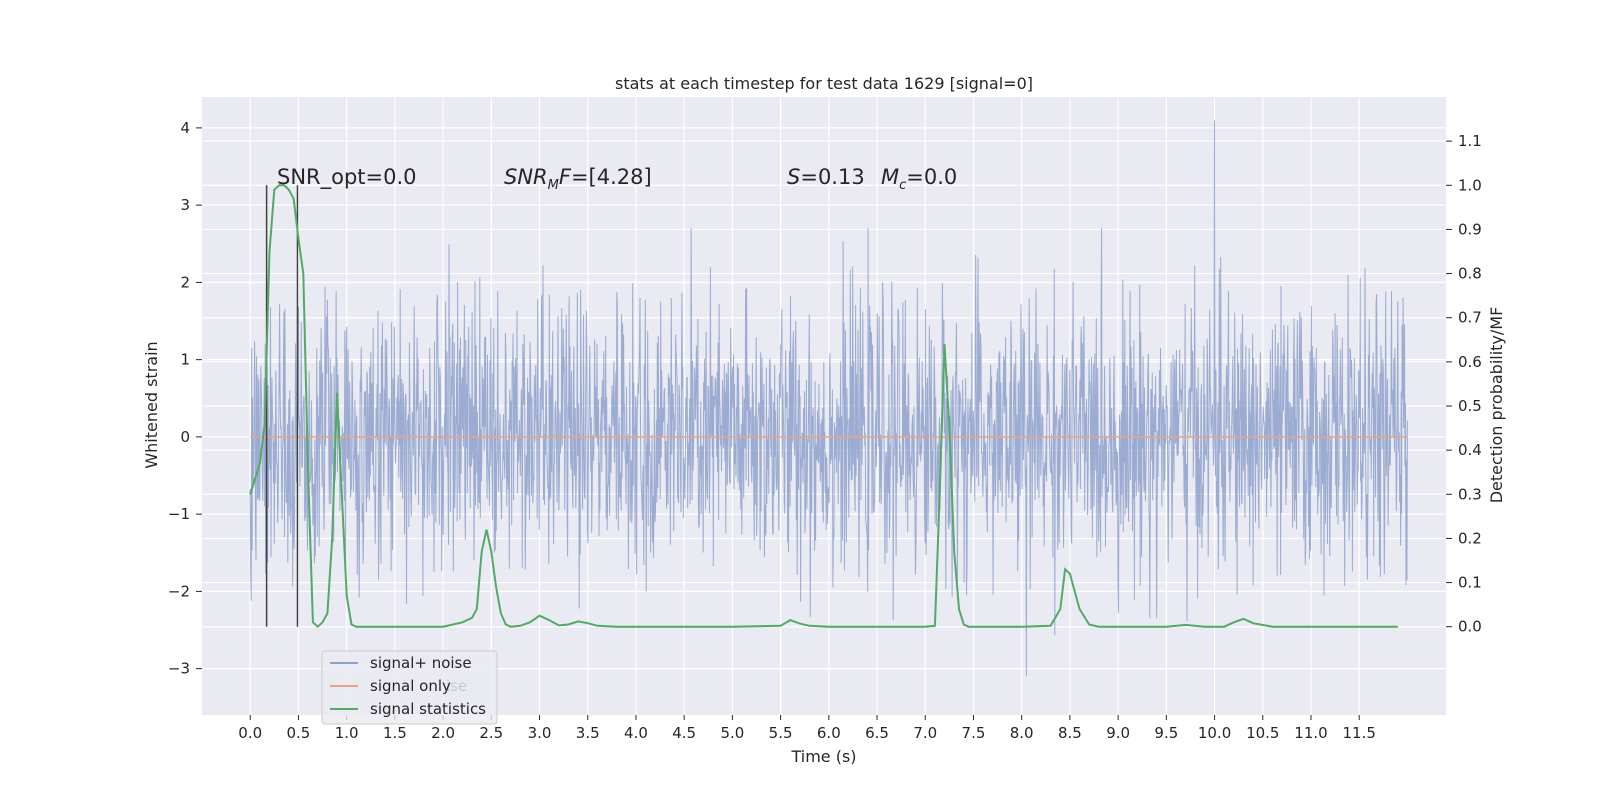 The height and width of the screenshot is (800, 1600). Describe the element at coordinates (902, 185) in the screenshot. I see `annotation-mc-subscript: c` at that location.